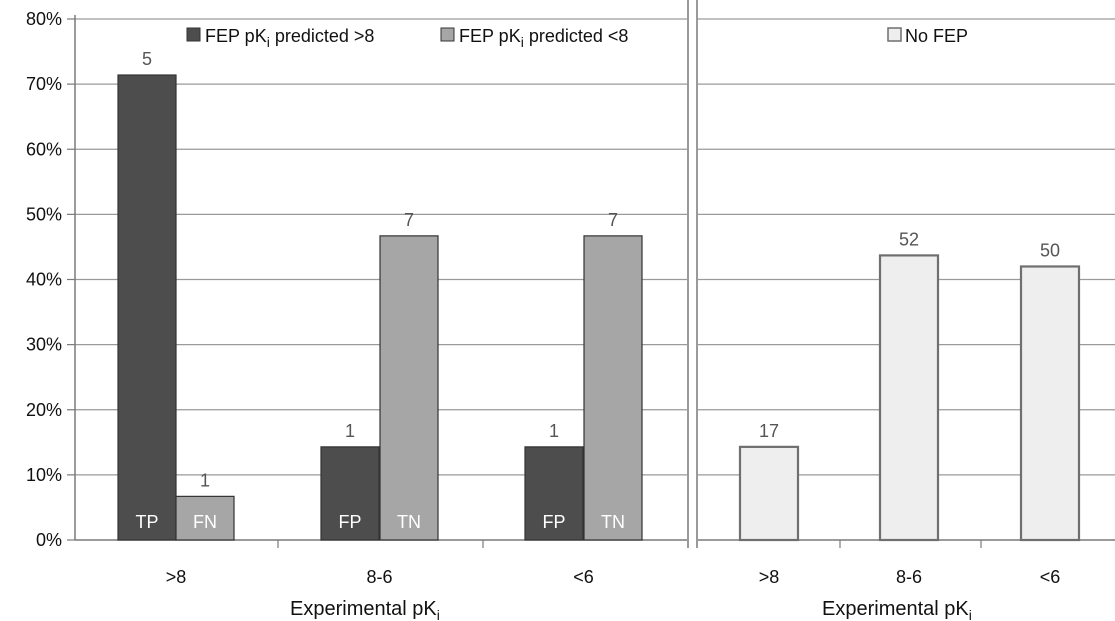 The height and width of the screenshot is (621, 1115). Describe the element at coordinates (205, 522) in the screenshot. I see `bar-inside-label: FN` at that location.